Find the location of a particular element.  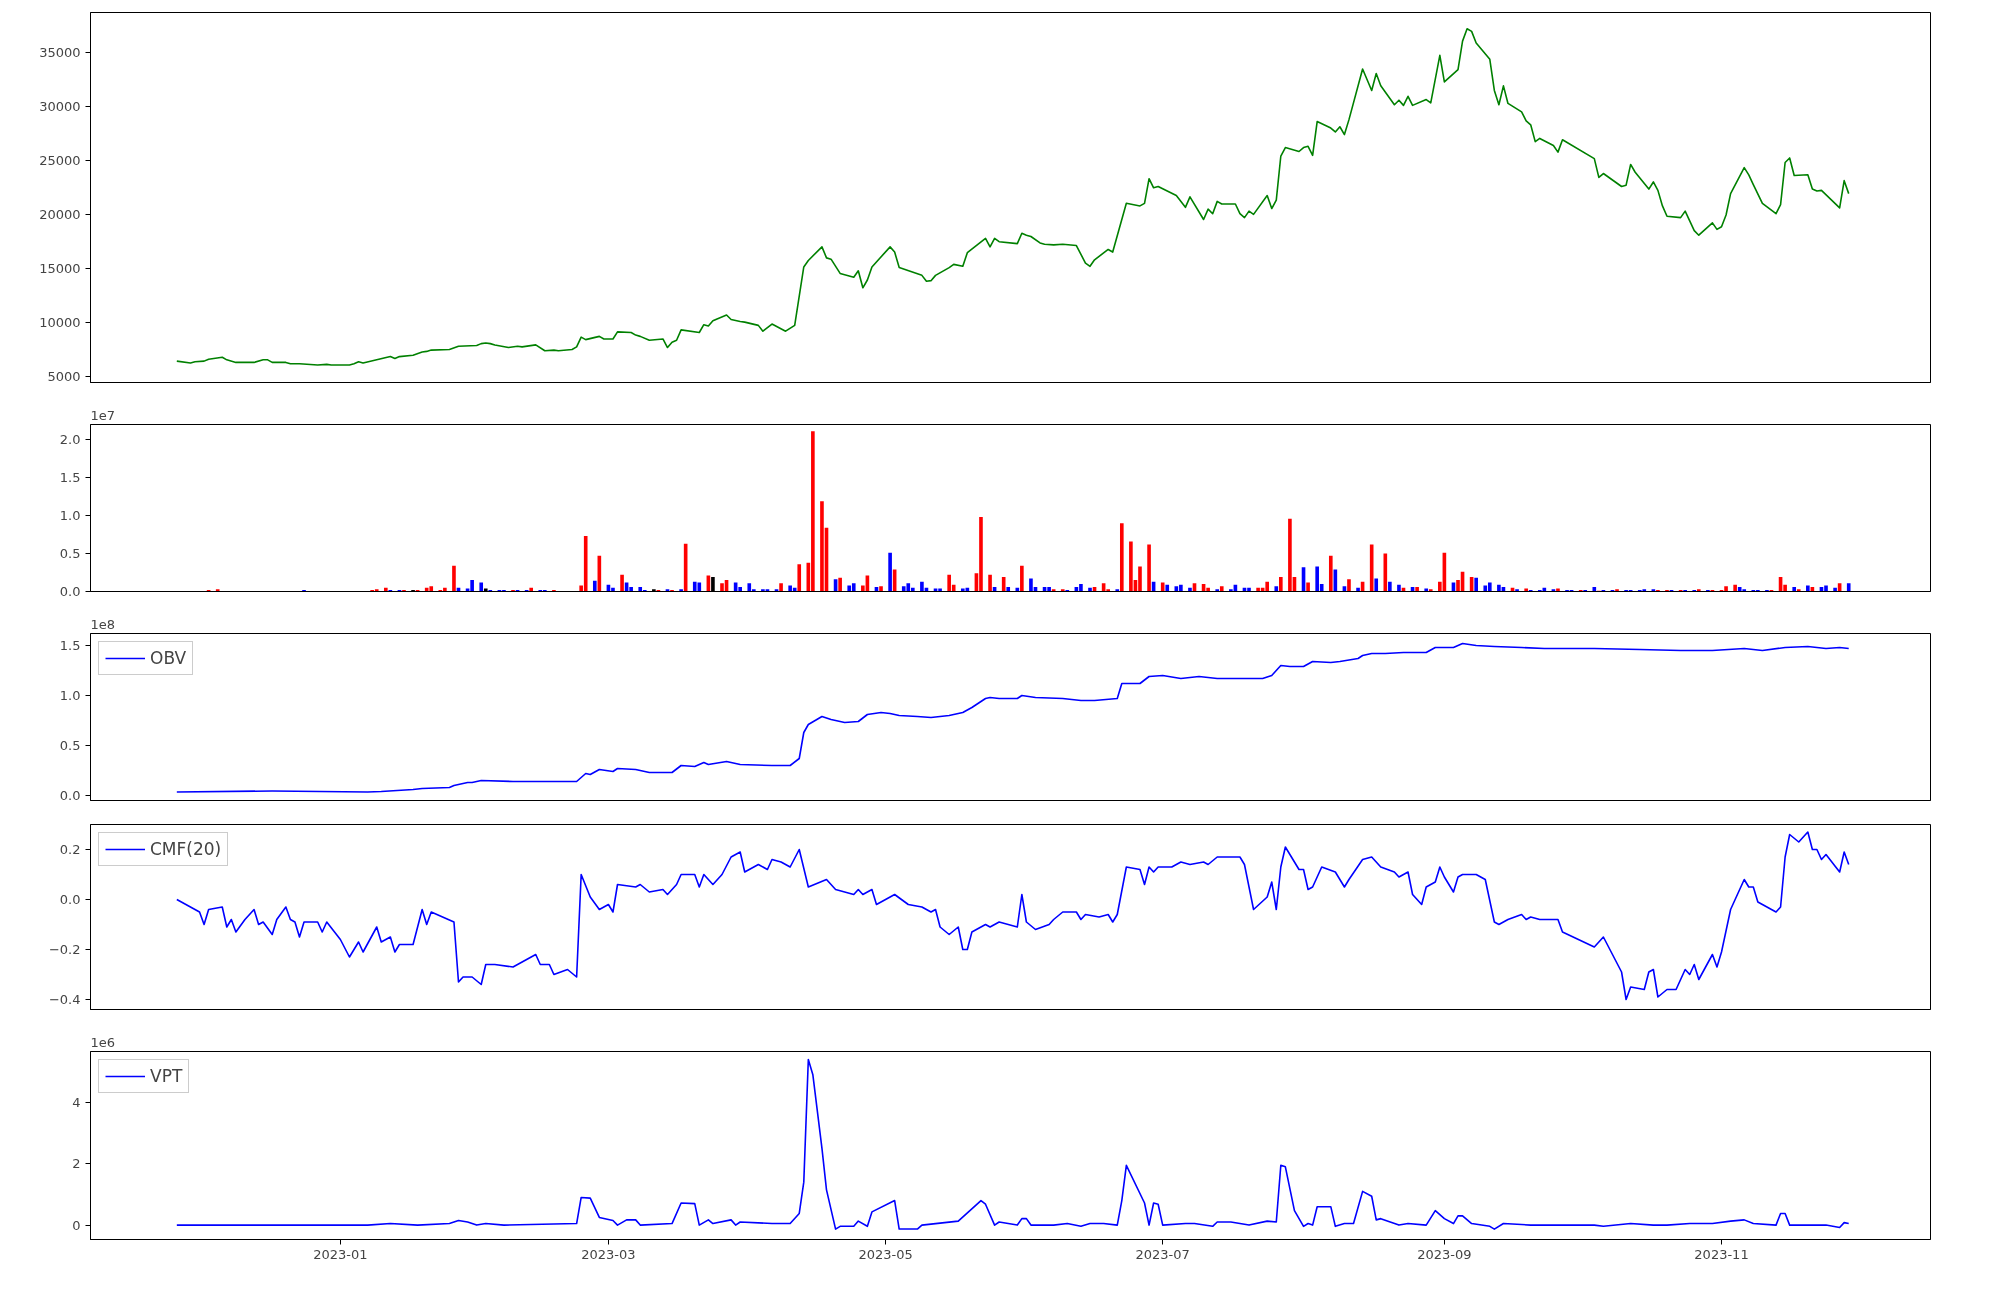

y-tick-label: 2.0 is located at coordinates (70, 440).